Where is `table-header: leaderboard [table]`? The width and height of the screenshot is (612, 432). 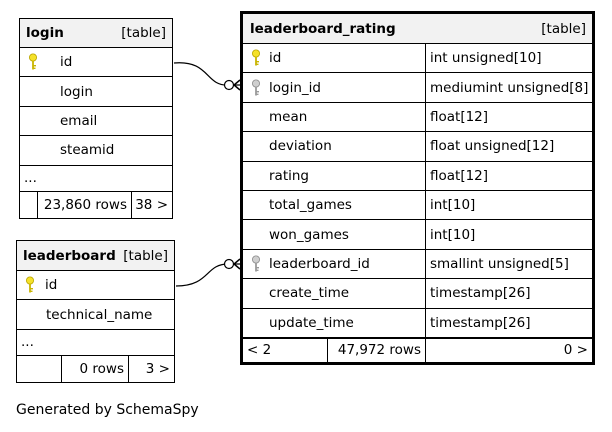 table-header: leaderboard [table] is located at coordinates (95, 256).